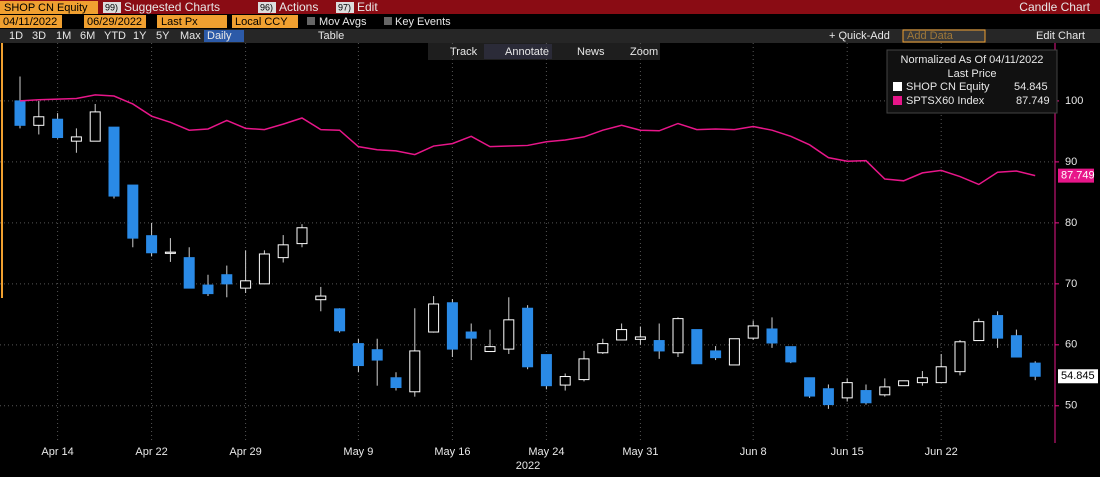  What do you see at coordinates (859, 36) in the screenshot?
I see `quick-add: + Quick-Add` at bounding box center [859, 36].